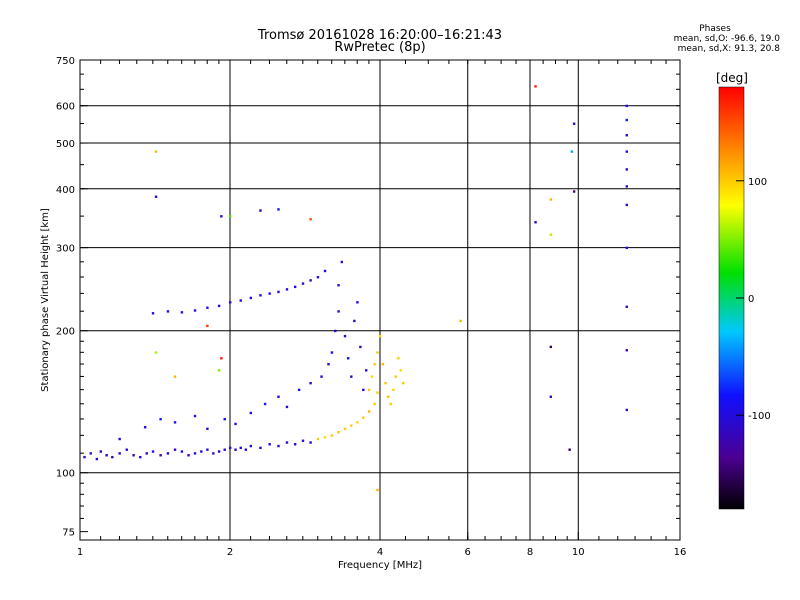  I want to click on y-tick-label: 500, so click(65, 144).